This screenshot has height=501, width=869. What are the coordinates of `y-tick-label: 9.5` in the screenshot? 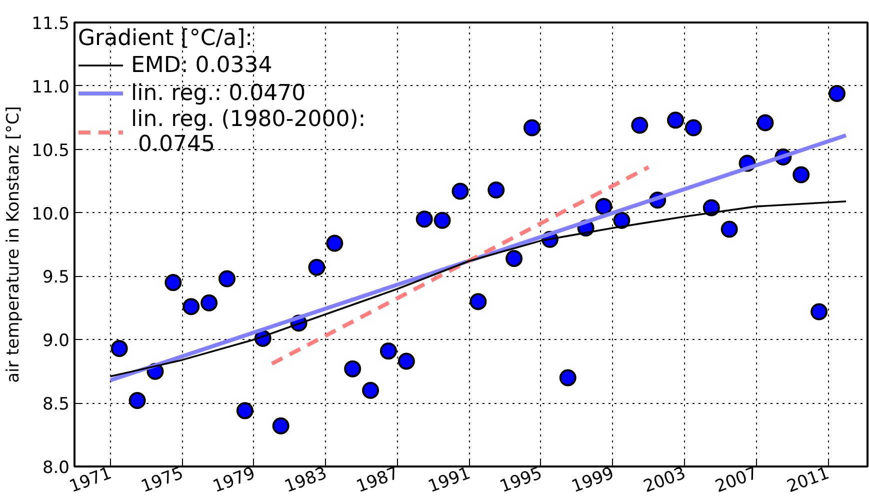 It's located at (56, 278).